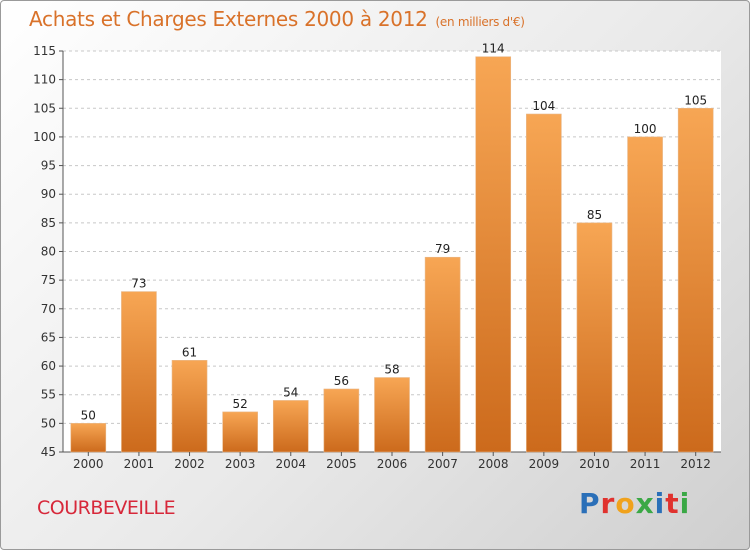 Image resolution: width=750 pixels, height=550 pixels. Describe the element at coordinates (106, 508) in the screenshot. I see `city-name: COURBEVEILLE` at that location.